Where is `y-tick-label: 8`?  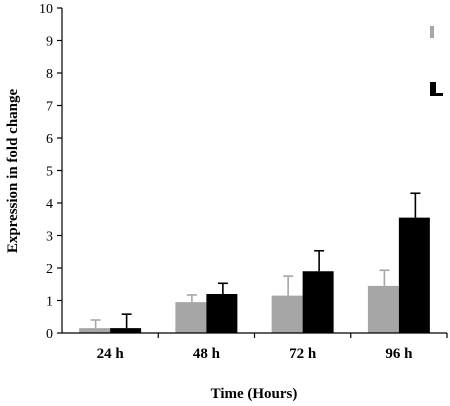
y-tick-label: 8 is located at coordinates (49, 74).